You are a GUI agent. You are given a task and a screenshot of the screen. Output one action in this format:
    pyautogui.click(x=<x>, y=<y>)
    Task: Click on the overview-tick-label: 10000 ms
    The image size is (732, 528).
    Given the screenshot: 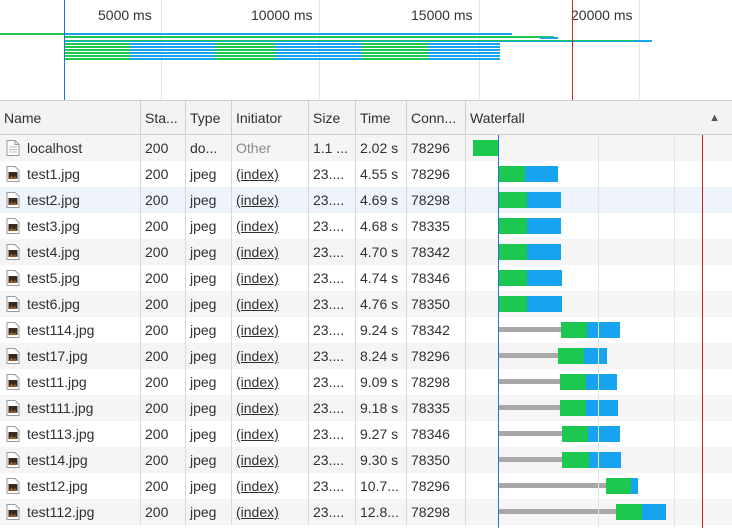 What is the action you would take?
    pyautogui.click(x=282, y=15)
    